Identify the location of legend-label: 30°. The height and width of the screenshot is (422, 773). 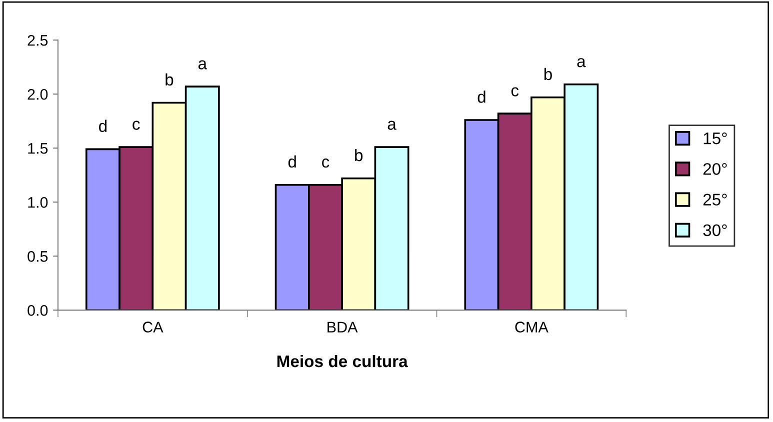
(715, 230).